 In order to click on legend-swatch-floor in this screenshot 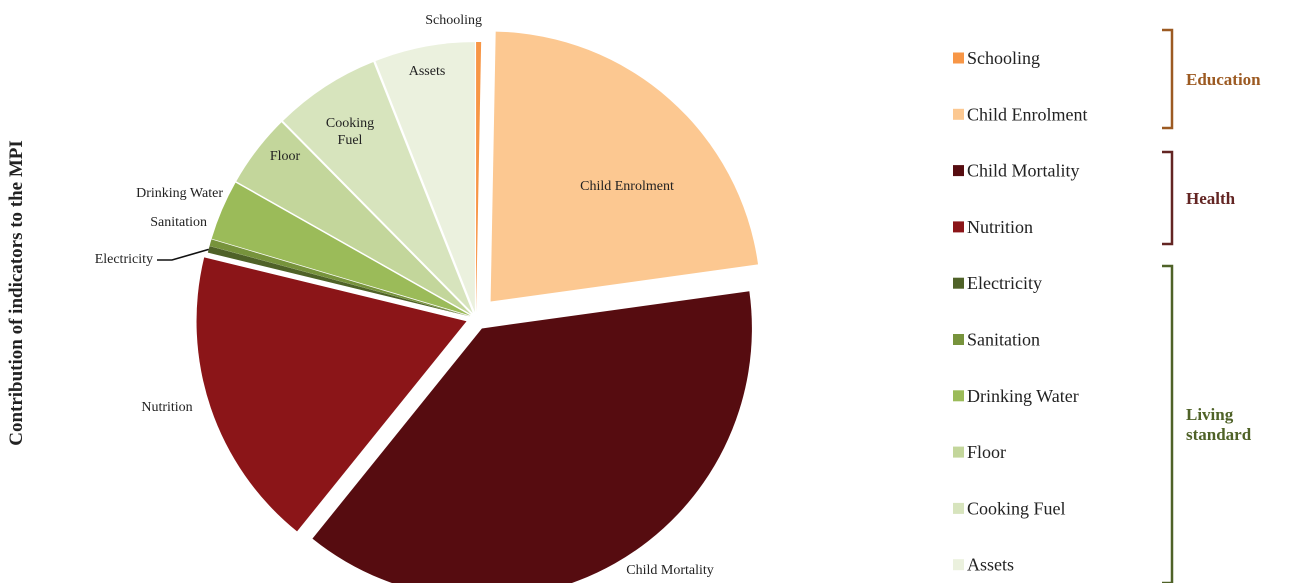, I will do `click(958, 452)`.